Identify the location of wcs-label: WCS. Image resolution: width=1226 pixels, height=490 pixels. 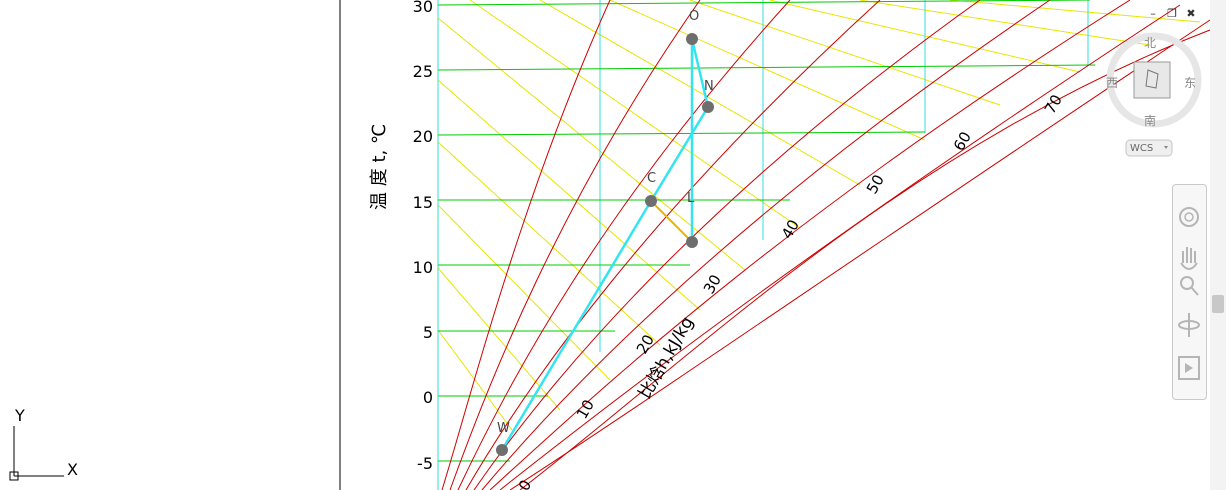
(1142, 148).